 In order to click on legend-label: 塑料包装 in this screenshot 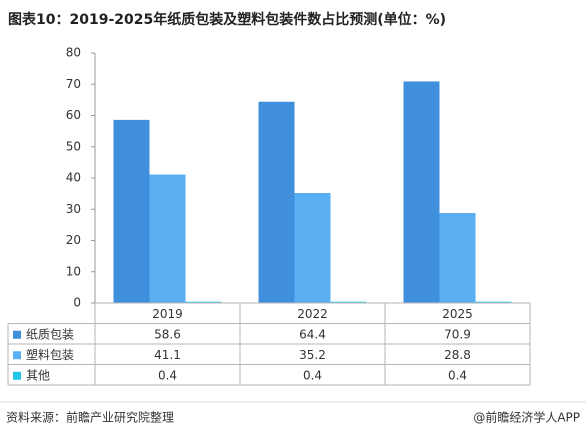, I will do `click(50, 354)`.